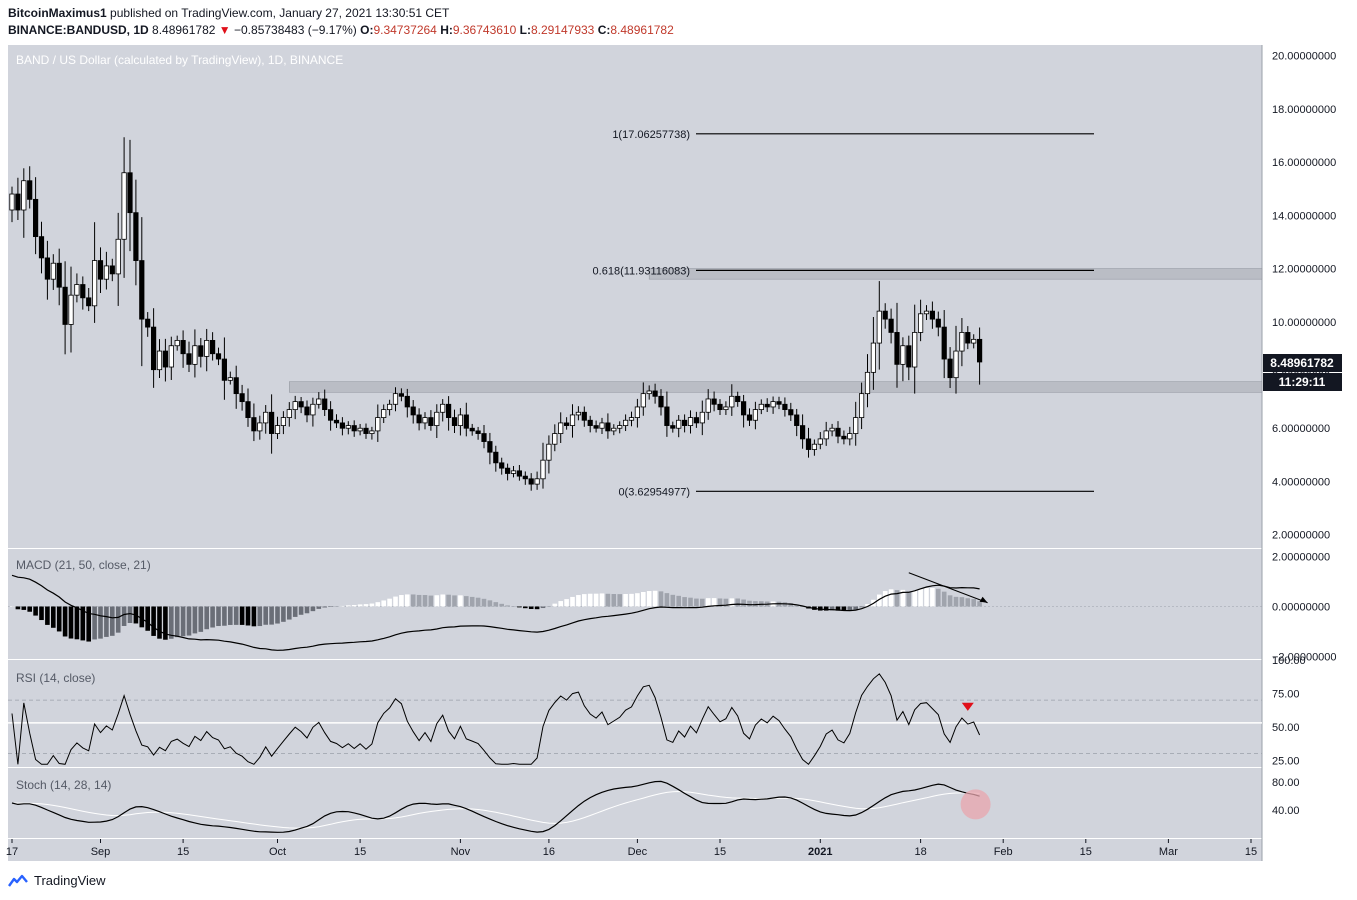 This screenshot has width=1357, height=900. Describe the element at coordinates (1286, 783) in the screenshot. I see `stoch-axis-tick: 80.00` at that location.